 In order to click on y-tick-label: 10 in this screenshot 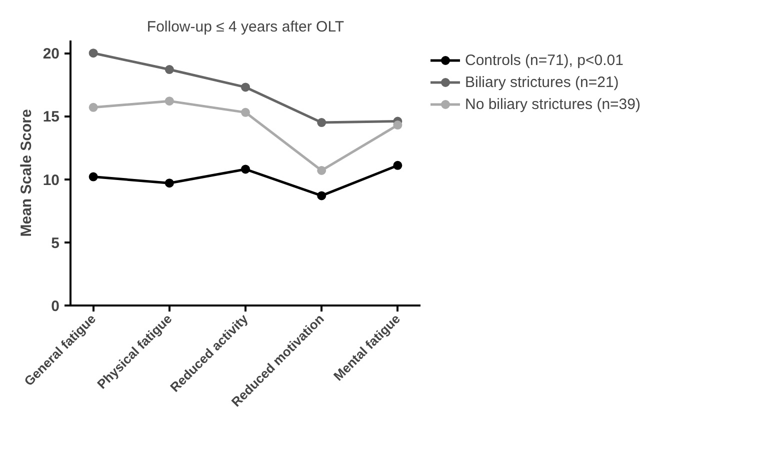, I will do `click(51, 180)`.